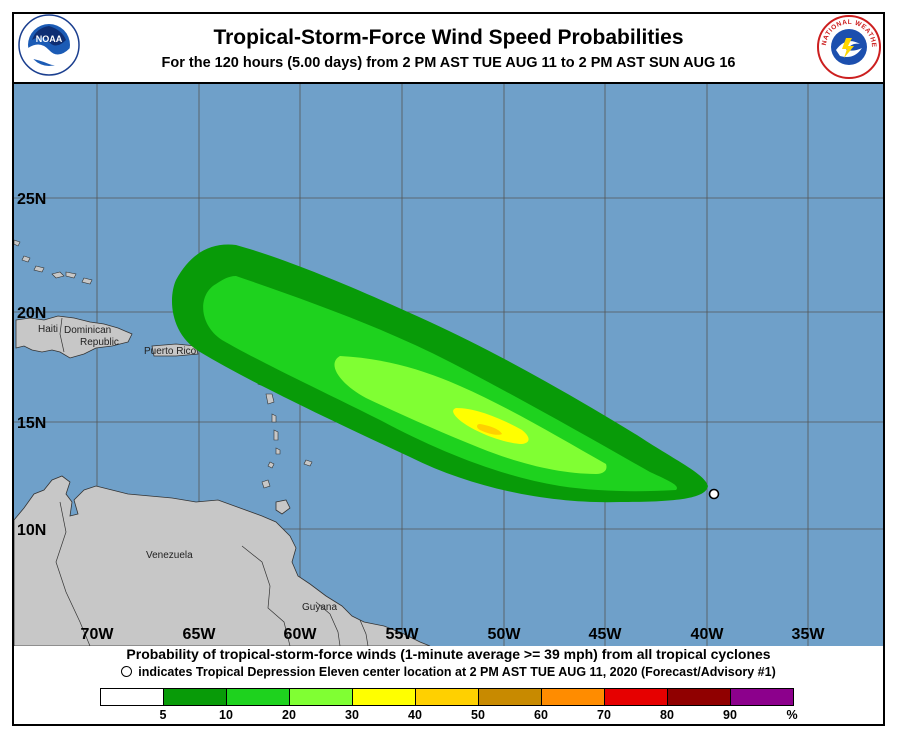 The image size is (897, 738). I want to click on legend-labels: 5 10 20 30 40 50 60 70 80 90 %, so click(449, 716).